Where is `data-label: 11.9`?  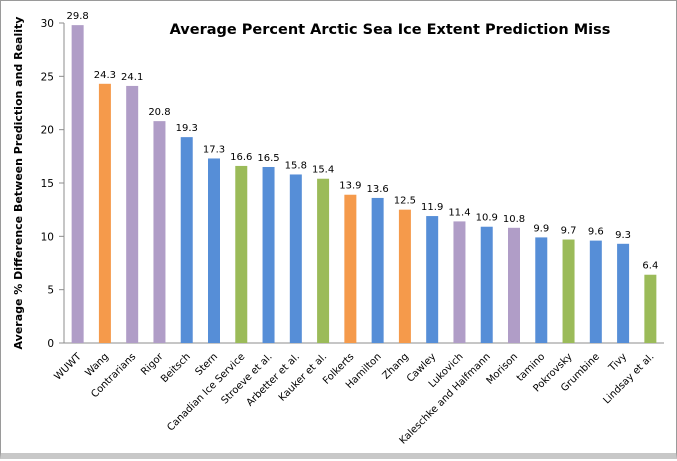
data-label: 11.9 is located at coordinates (432, 207).